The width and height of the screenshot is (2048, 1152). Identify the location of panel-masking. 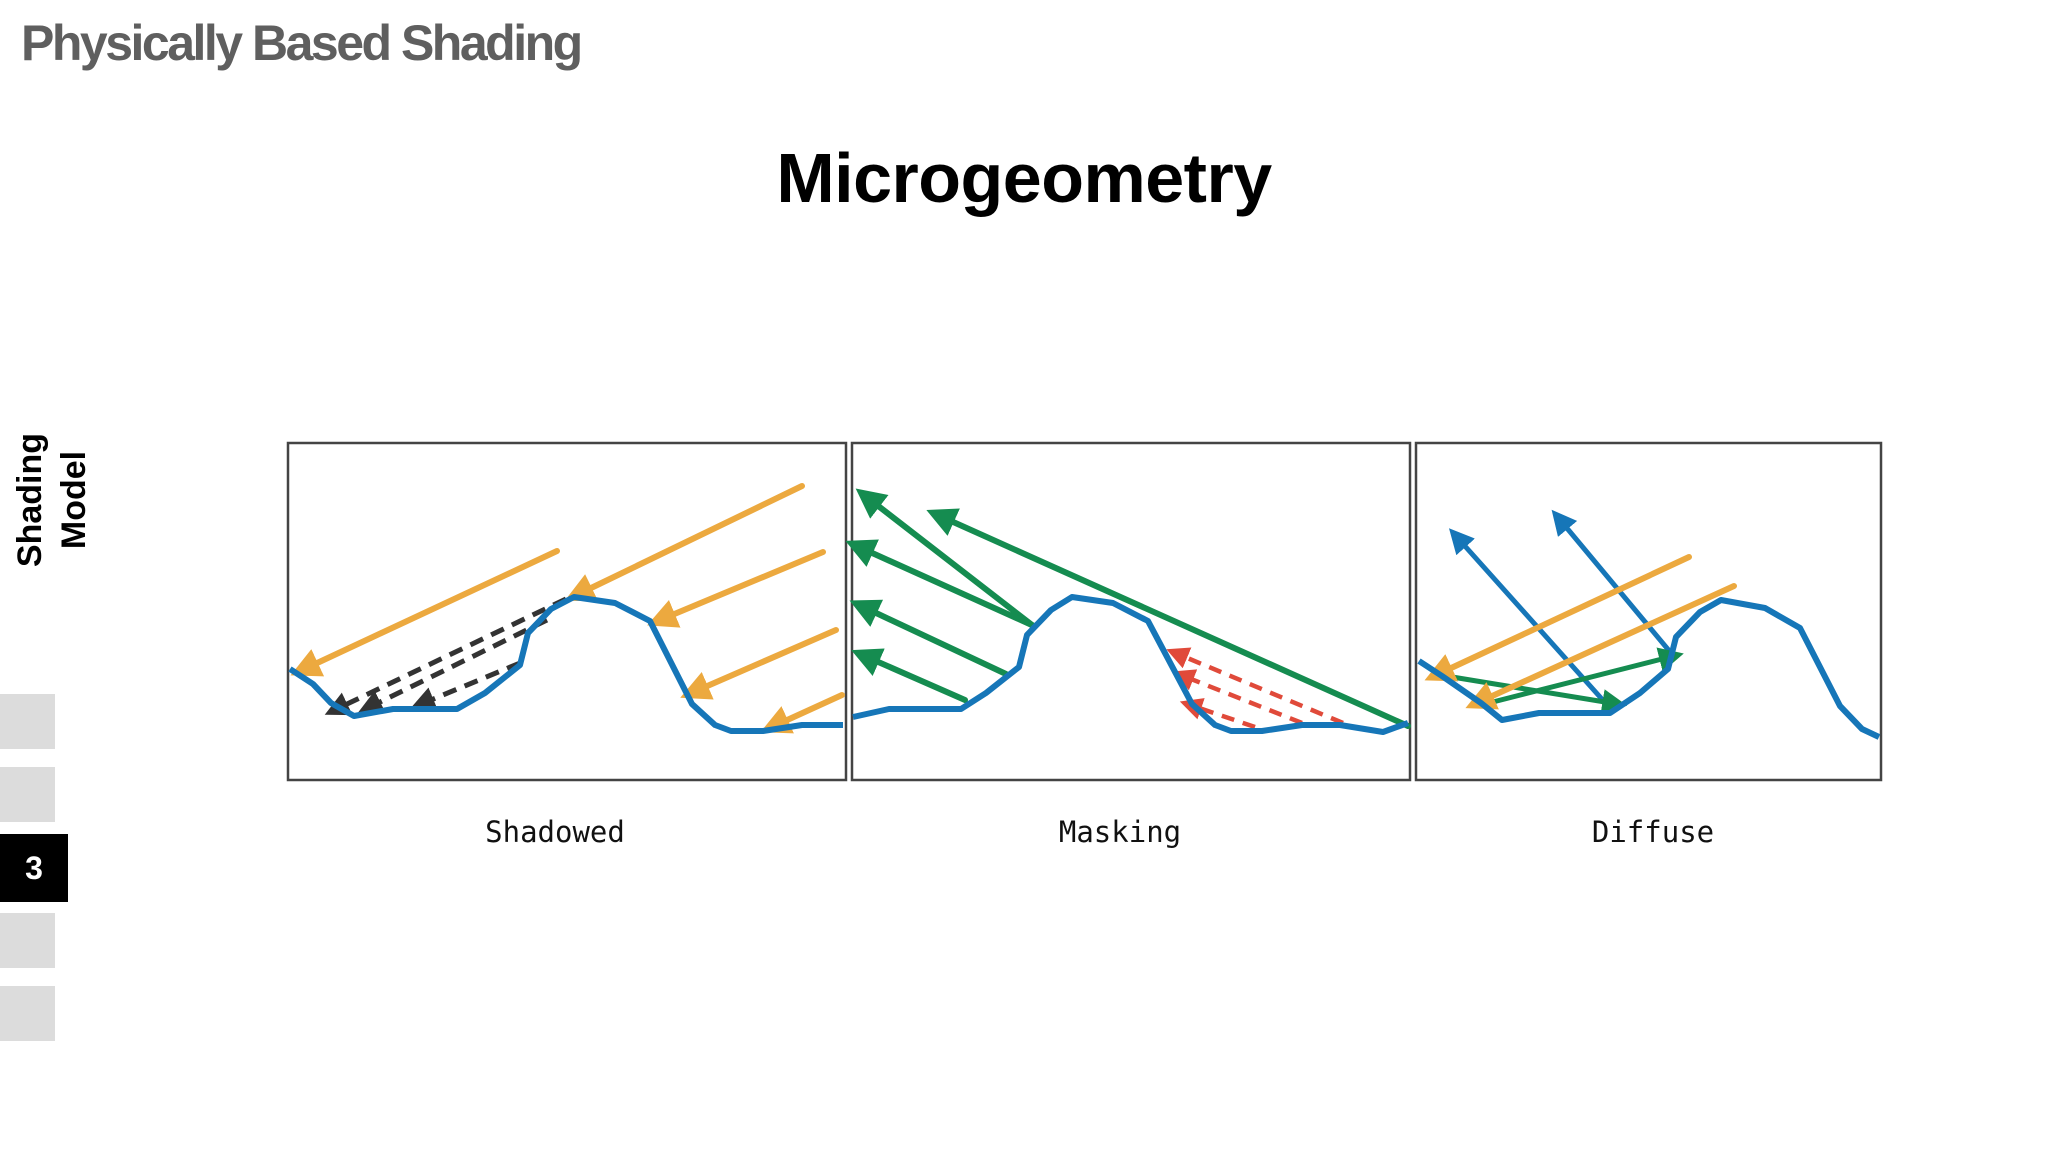
(1128, 611).